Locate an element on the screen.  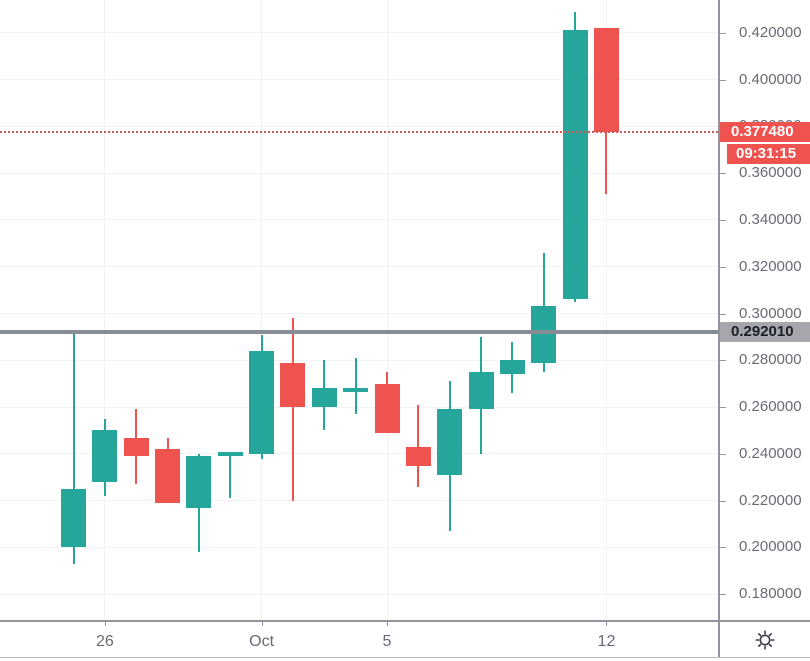
price-axis-label: 0.240000 is located at coordinates (770, 453).